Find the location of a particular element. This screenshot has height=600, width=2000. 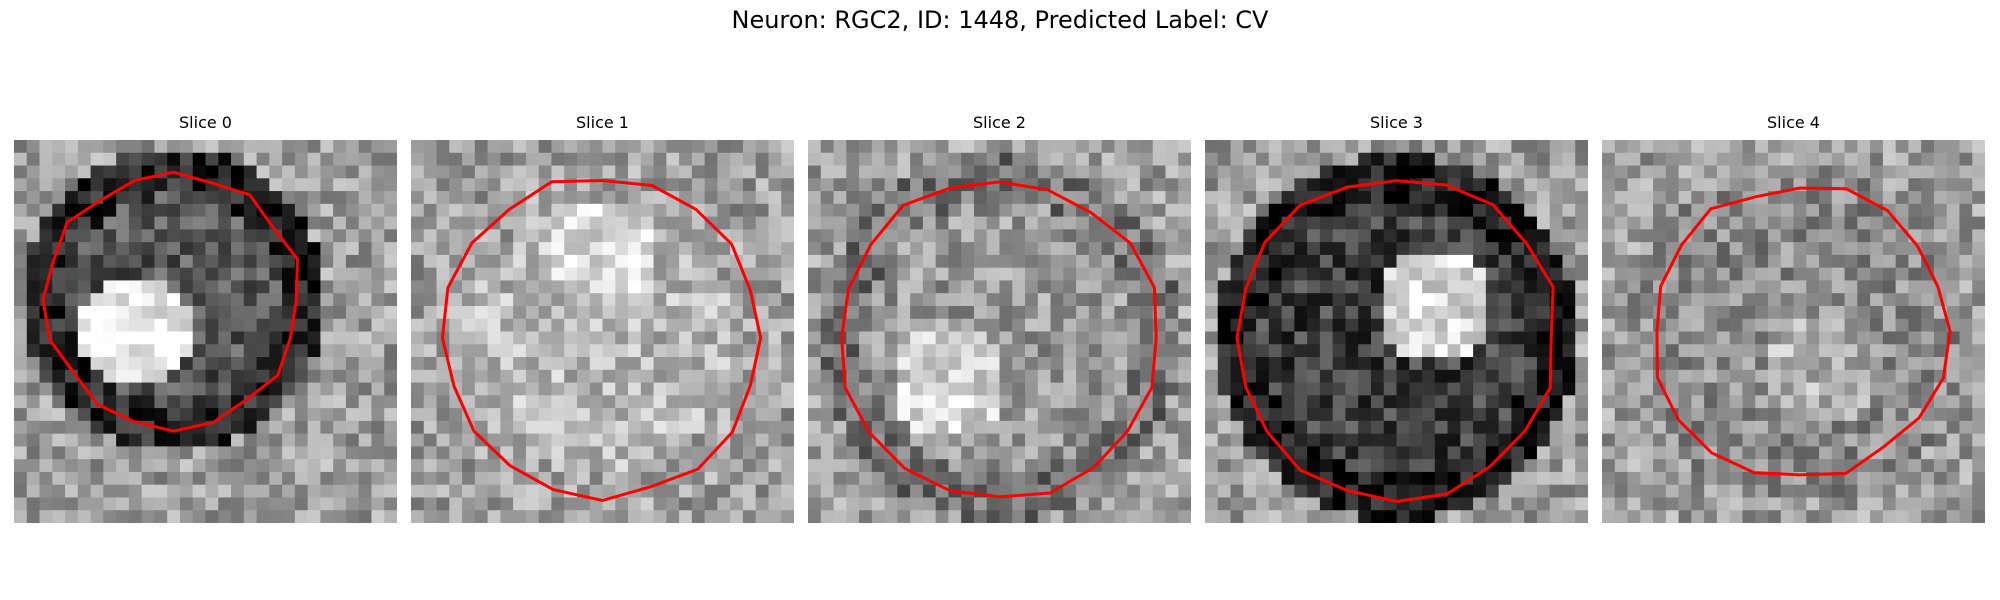

slice-title-3: Slice 3 is located at coordinates (1396, 122).